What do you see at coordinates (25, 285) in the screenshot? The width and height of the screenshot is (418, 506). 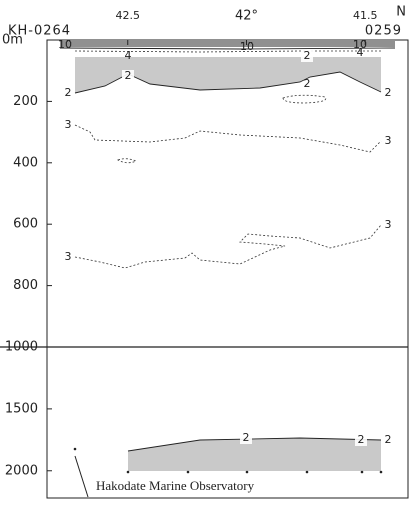 I see `y-tick-label: 800` at bounding box center [25, 285].